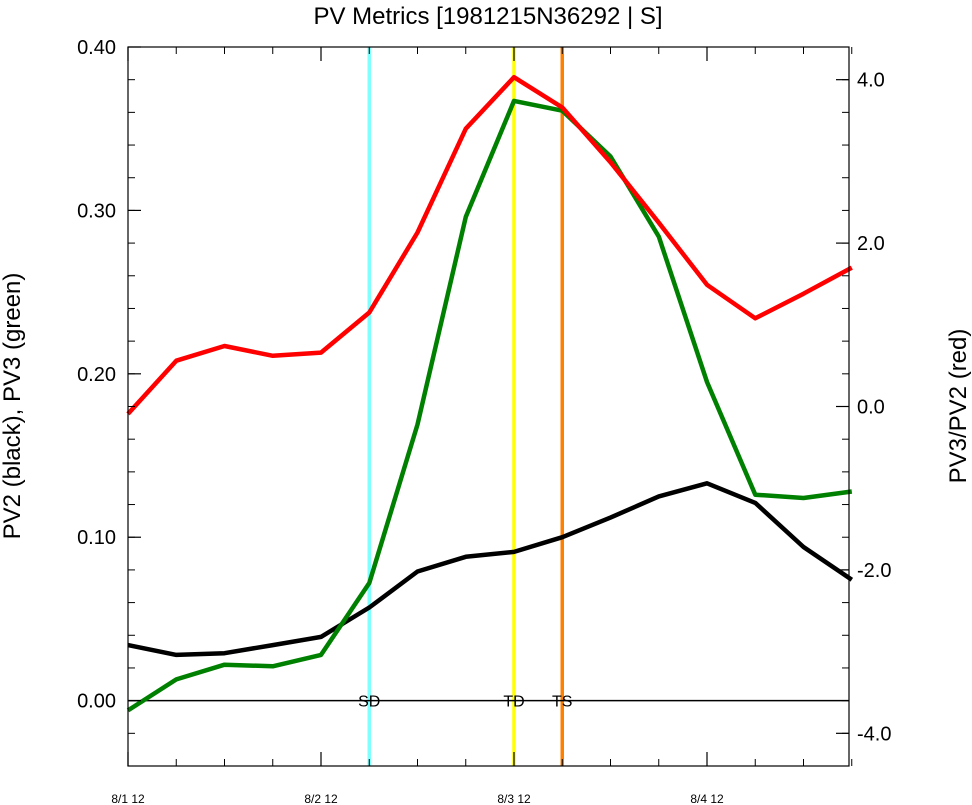 This screenshot has width=972, height=805. Describe the element at coordinates (96, 702) in the screenshot. I see `left-tick-label: 0.00` at that location.